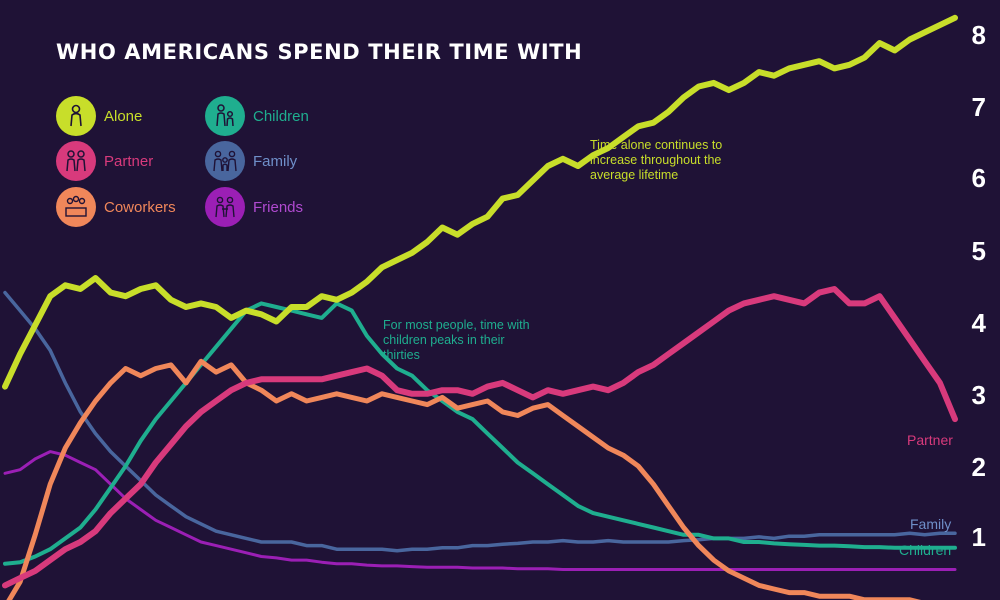  Describe the element at coordinates (930, 440) in the screenshot. I see `end-label-partner: Partner` at that location.